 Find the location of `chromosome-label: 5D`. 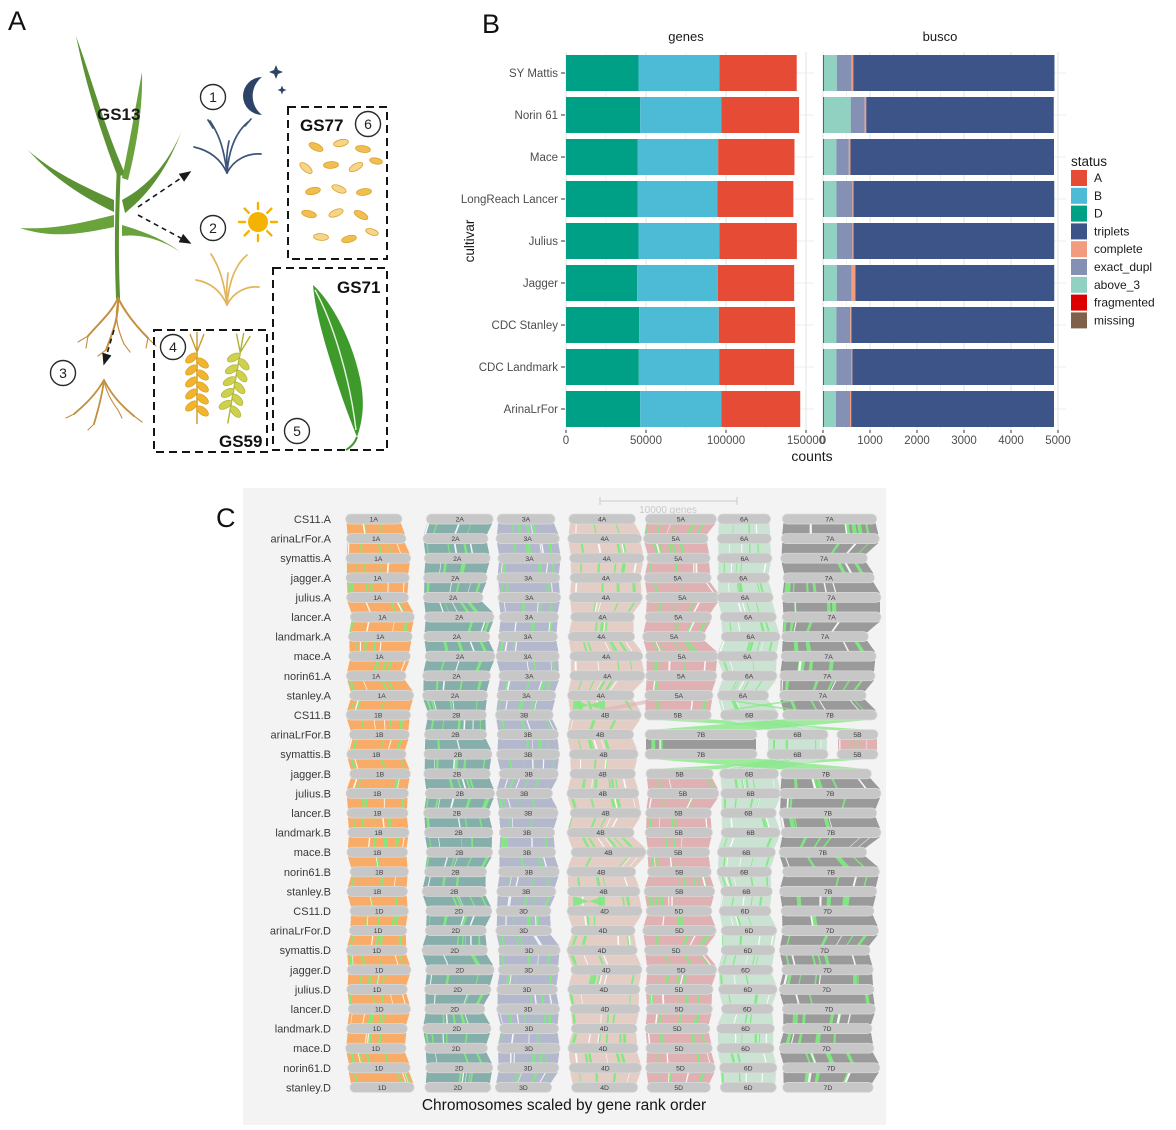

chromosome-label: 5D is located at coordinates (677, 1029).